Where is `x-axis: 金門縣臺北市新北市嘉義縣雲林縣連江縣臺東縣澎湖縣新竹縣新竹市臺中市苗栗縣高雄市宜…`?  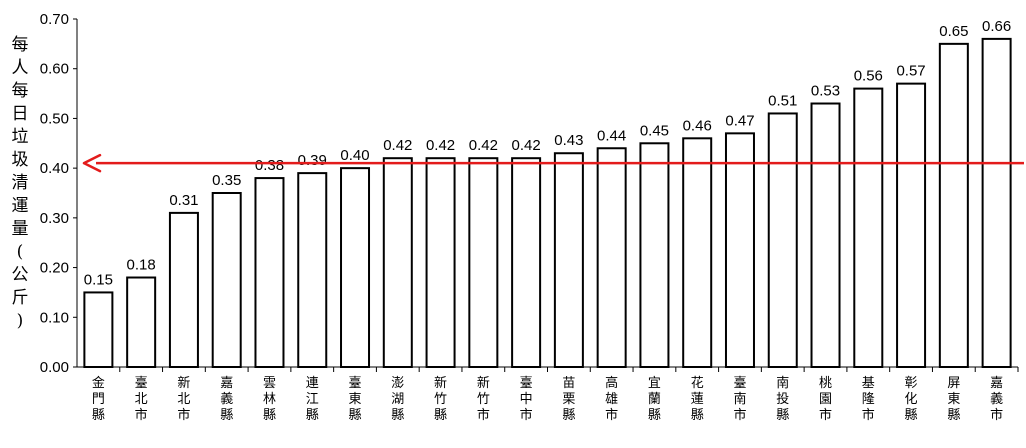
x-axis: 金門縣臺北市新北市嘉義縣雲林縣連江縣臺東縣澎湖縣新竹縣新竹市臺中市苗栗縣高雄市宜… is located at coordinates (548, 394).